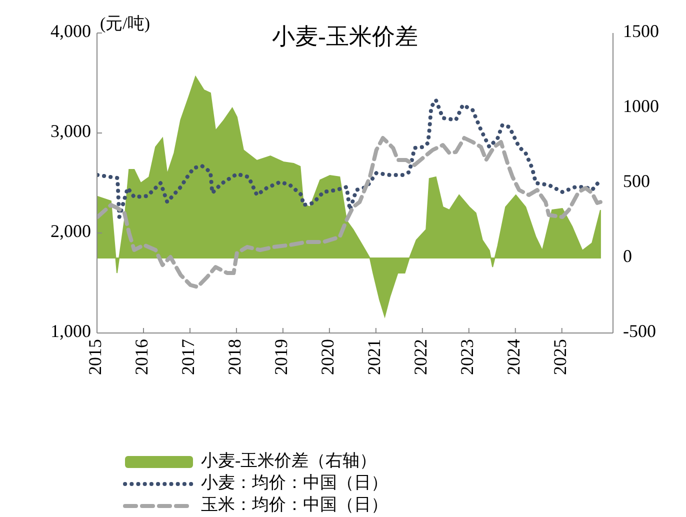 The width and height of the screenshot is (686, 517). Describe the element at coordinates (641, 31) in the screenshot. I see `y2-tick-label: 1500` at that location.